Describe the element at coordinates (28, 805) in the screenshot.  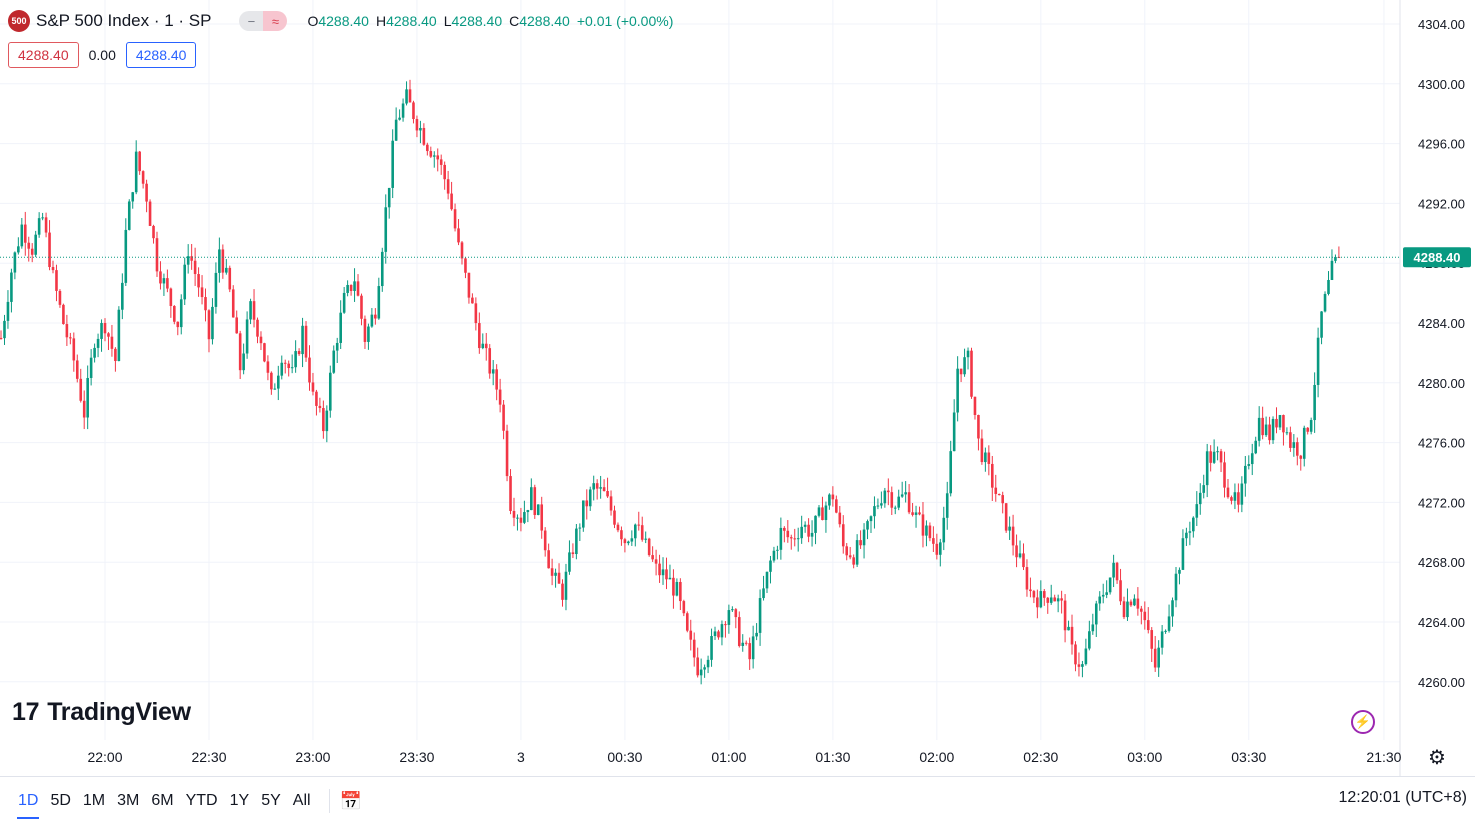
I see `range-1d-button: 1D` at that location.